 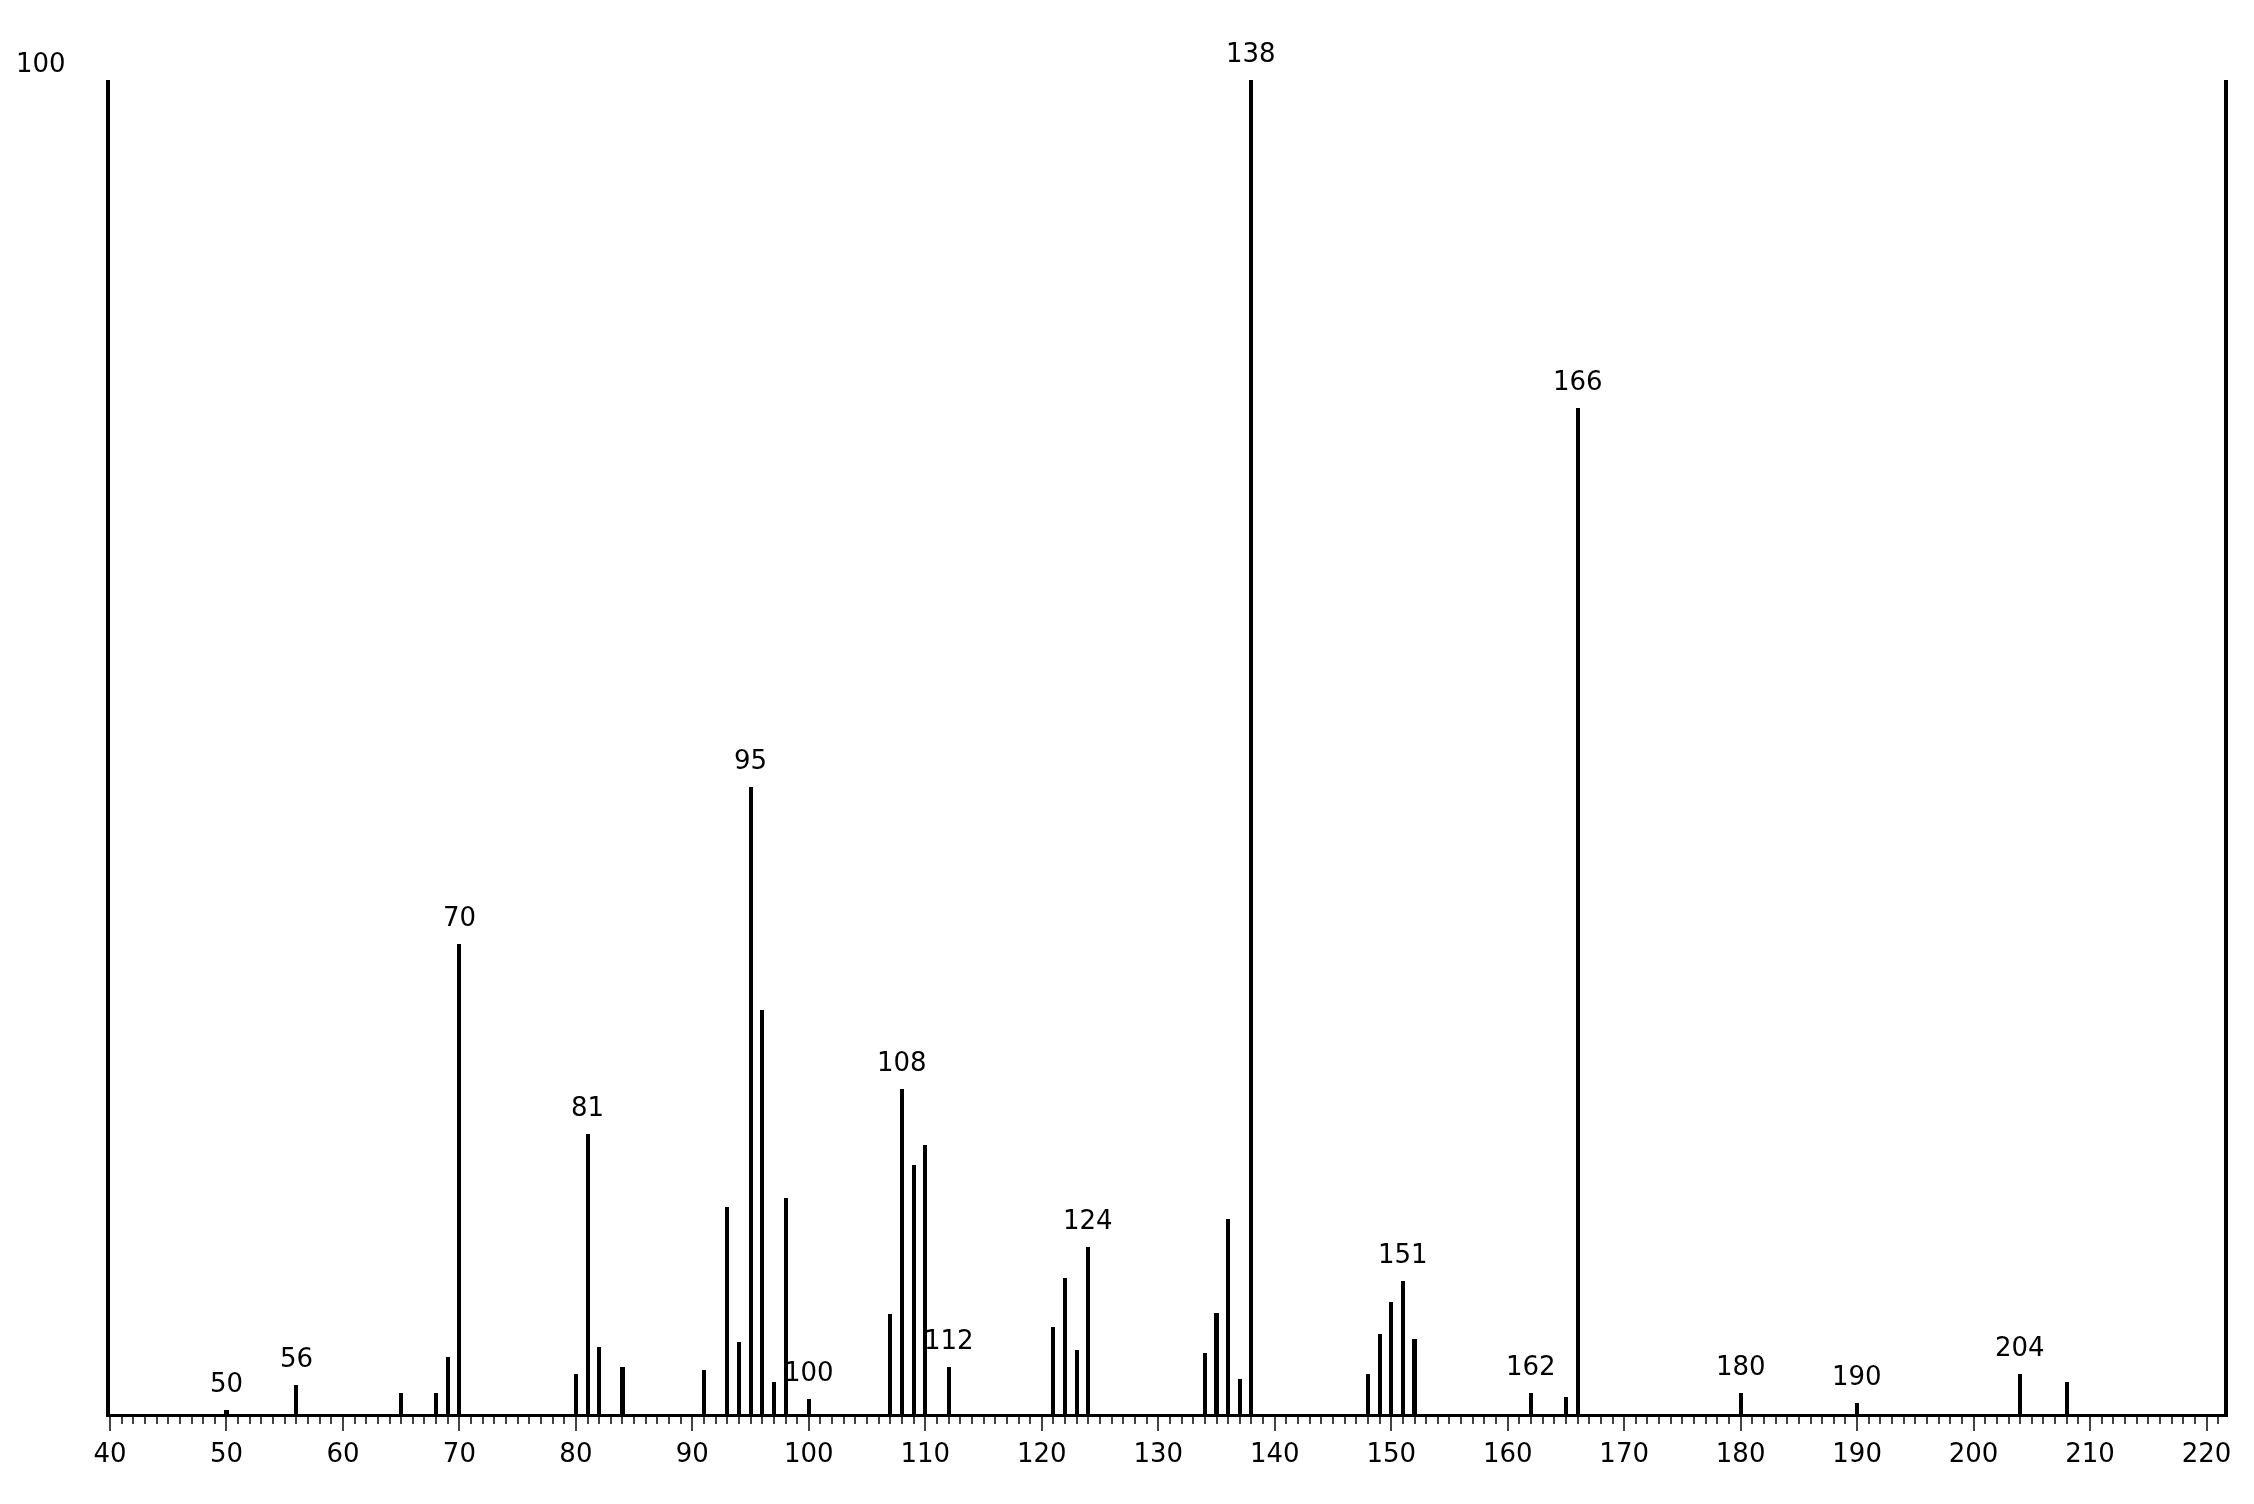 I want to click on annotation: 100, so click(x=809, y=1372).